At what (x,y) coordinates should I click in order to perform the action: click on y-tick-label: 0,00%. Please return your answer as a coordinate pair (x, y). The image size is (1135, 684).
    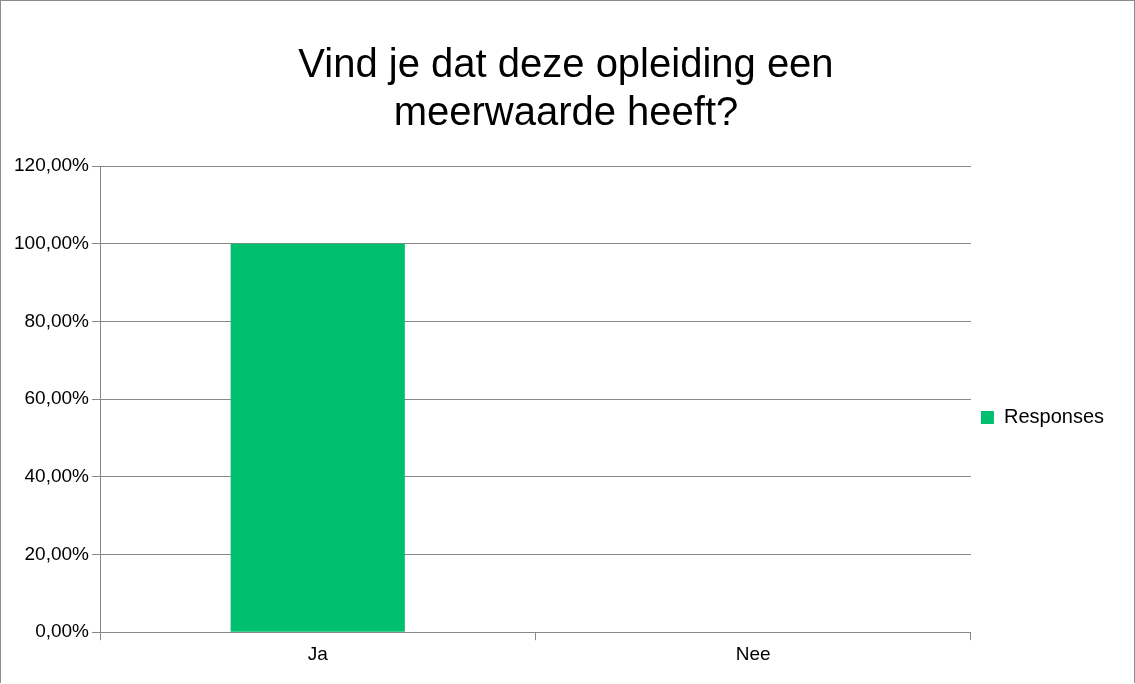
    Looking at the image, I should click on (62, 631).